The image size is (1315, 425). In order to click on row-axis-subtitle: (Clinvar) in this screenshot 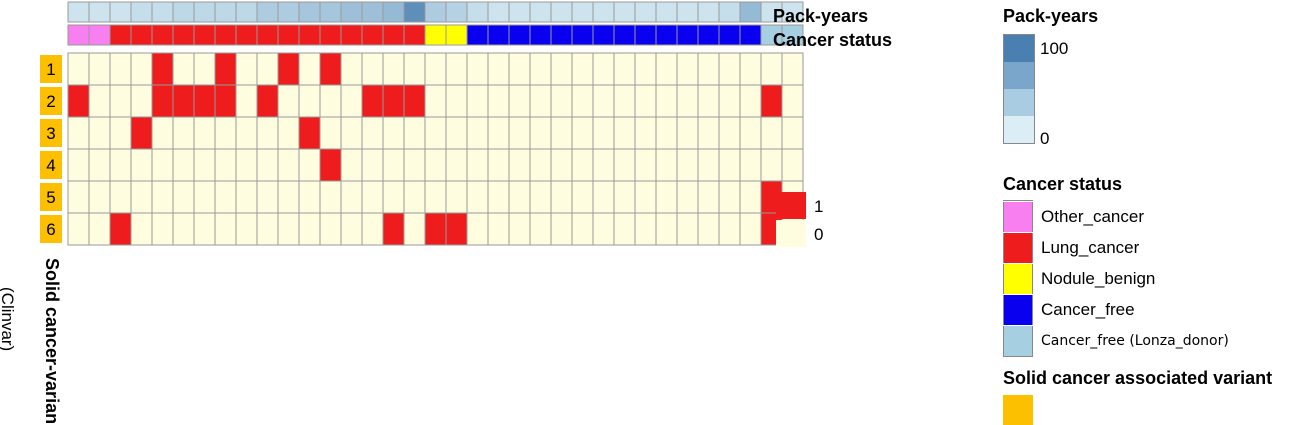, I will do `click(8, 319)`.